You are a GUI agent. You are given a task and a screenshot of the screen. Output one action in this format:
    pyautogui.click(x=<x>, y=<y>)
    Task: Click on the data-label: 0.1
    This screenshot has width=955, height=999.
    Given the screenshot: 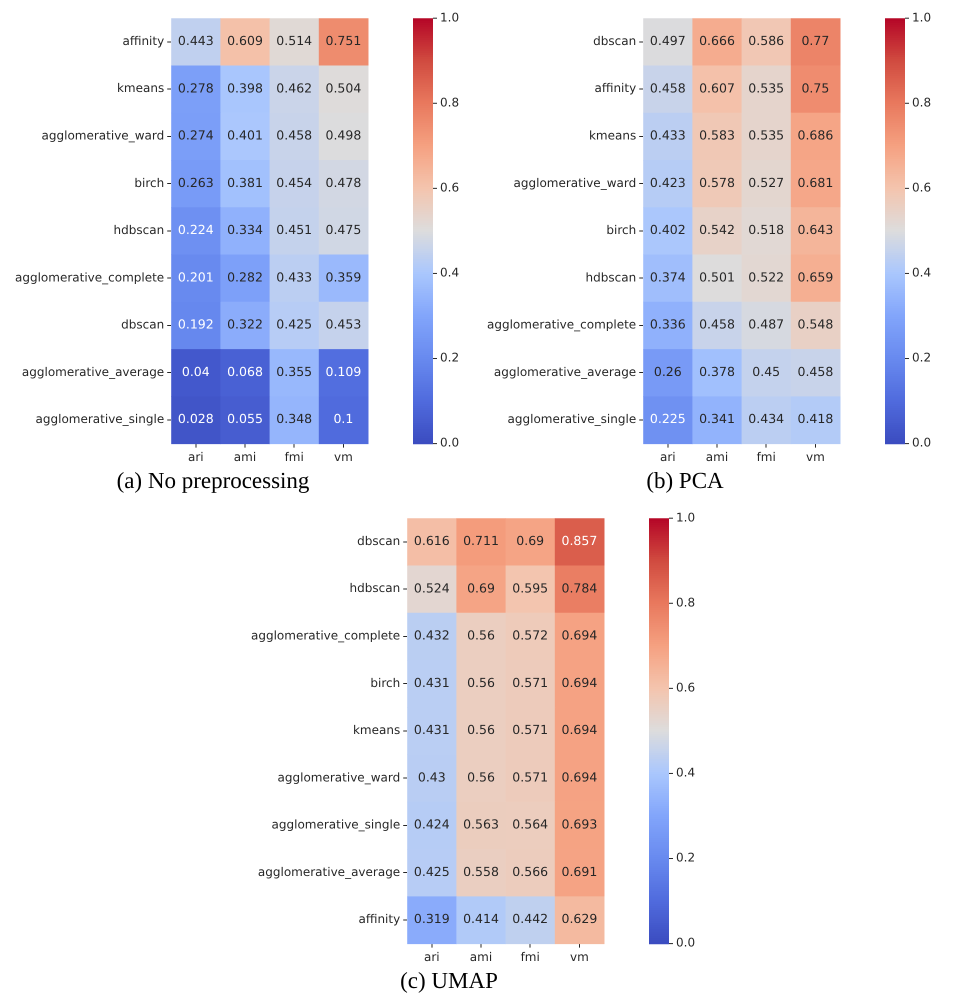 What is the action you would take?
    pyautogui.click(x=343, y=418)
    